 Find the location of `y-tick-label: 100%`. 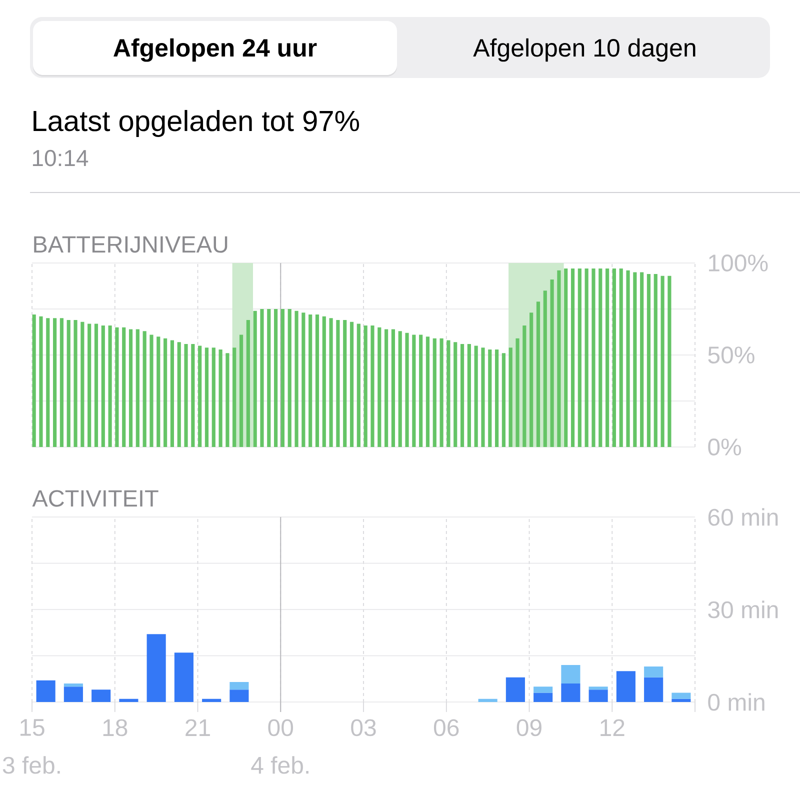

y-tick-label: 100% is located at coordinates (738, 263).